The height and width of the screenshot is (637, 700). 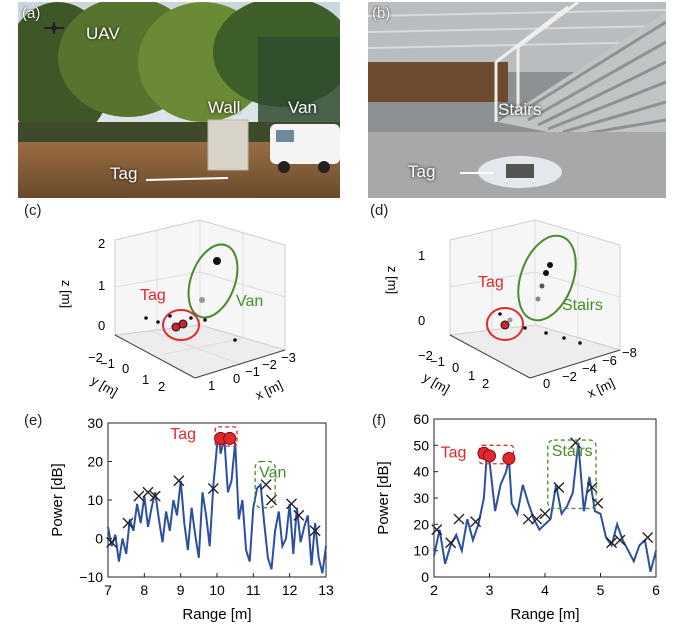 I want to click on d-ytick-4: 2, so click(x=485, y=383).